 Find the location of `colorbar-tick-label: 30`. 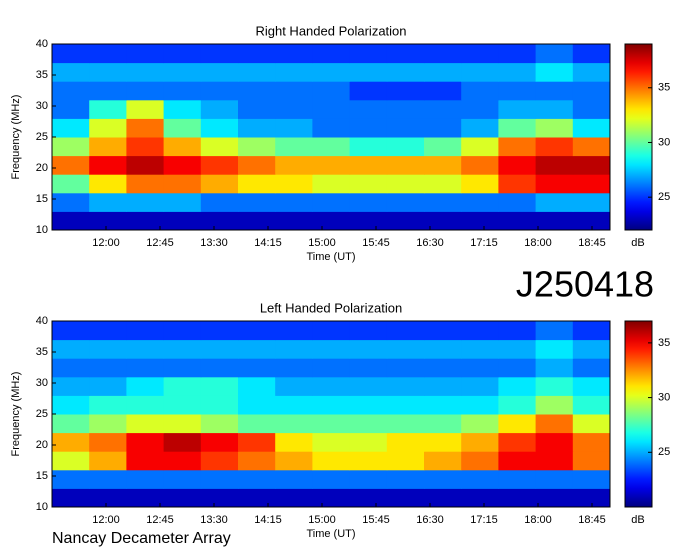

colorbar-tick-label: 30 is located at coordinates (664, 397).